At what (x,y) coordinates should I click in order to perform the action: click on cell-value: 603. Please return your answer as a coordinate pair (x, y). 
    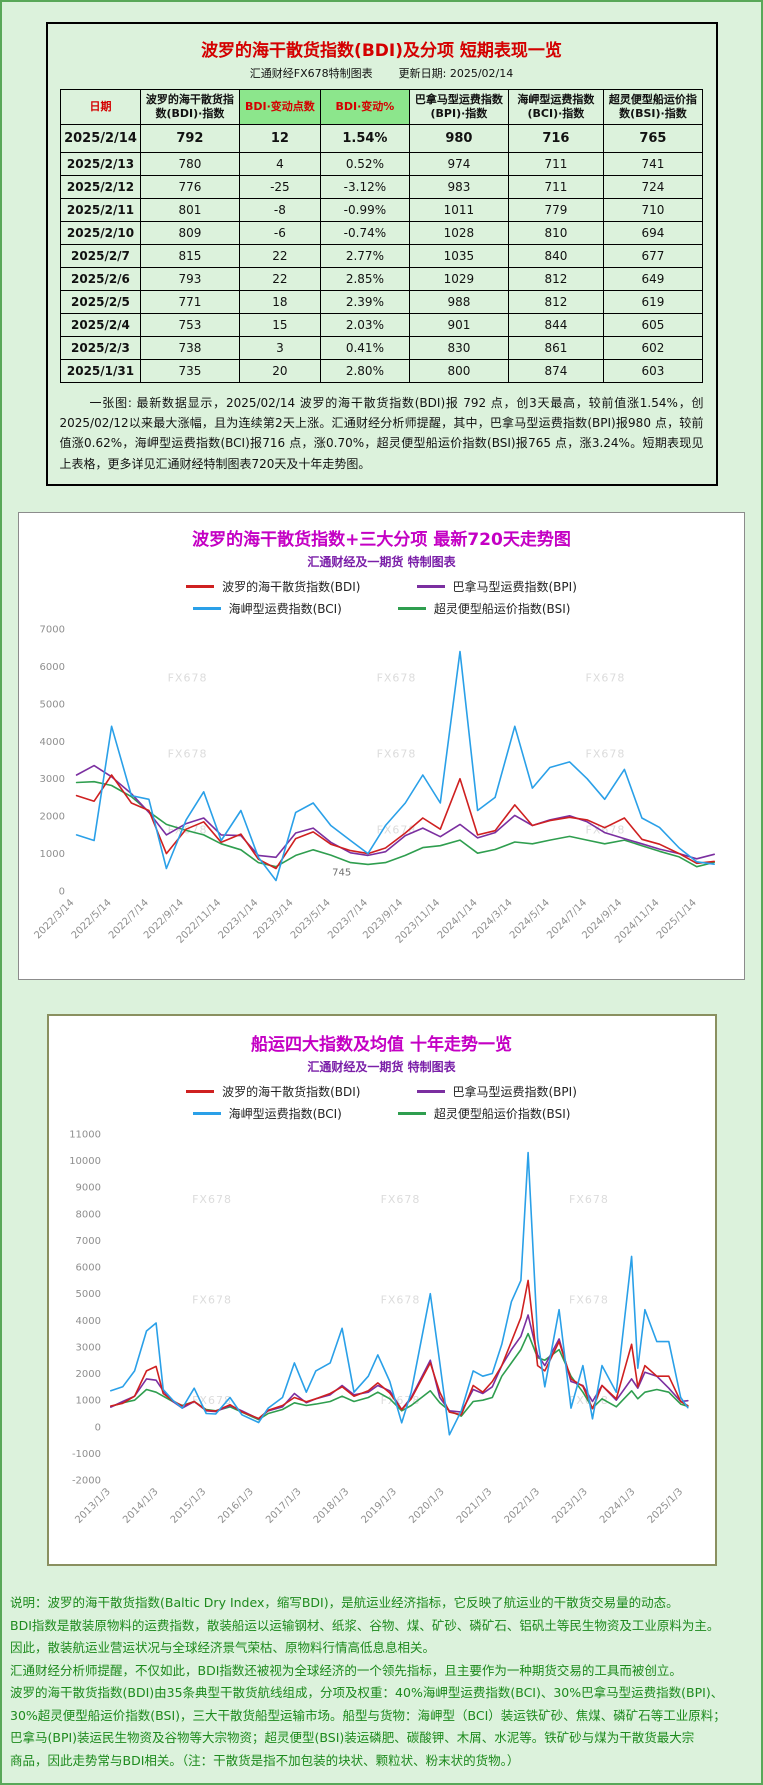
    Looking at the image, I should click on (652, 370).